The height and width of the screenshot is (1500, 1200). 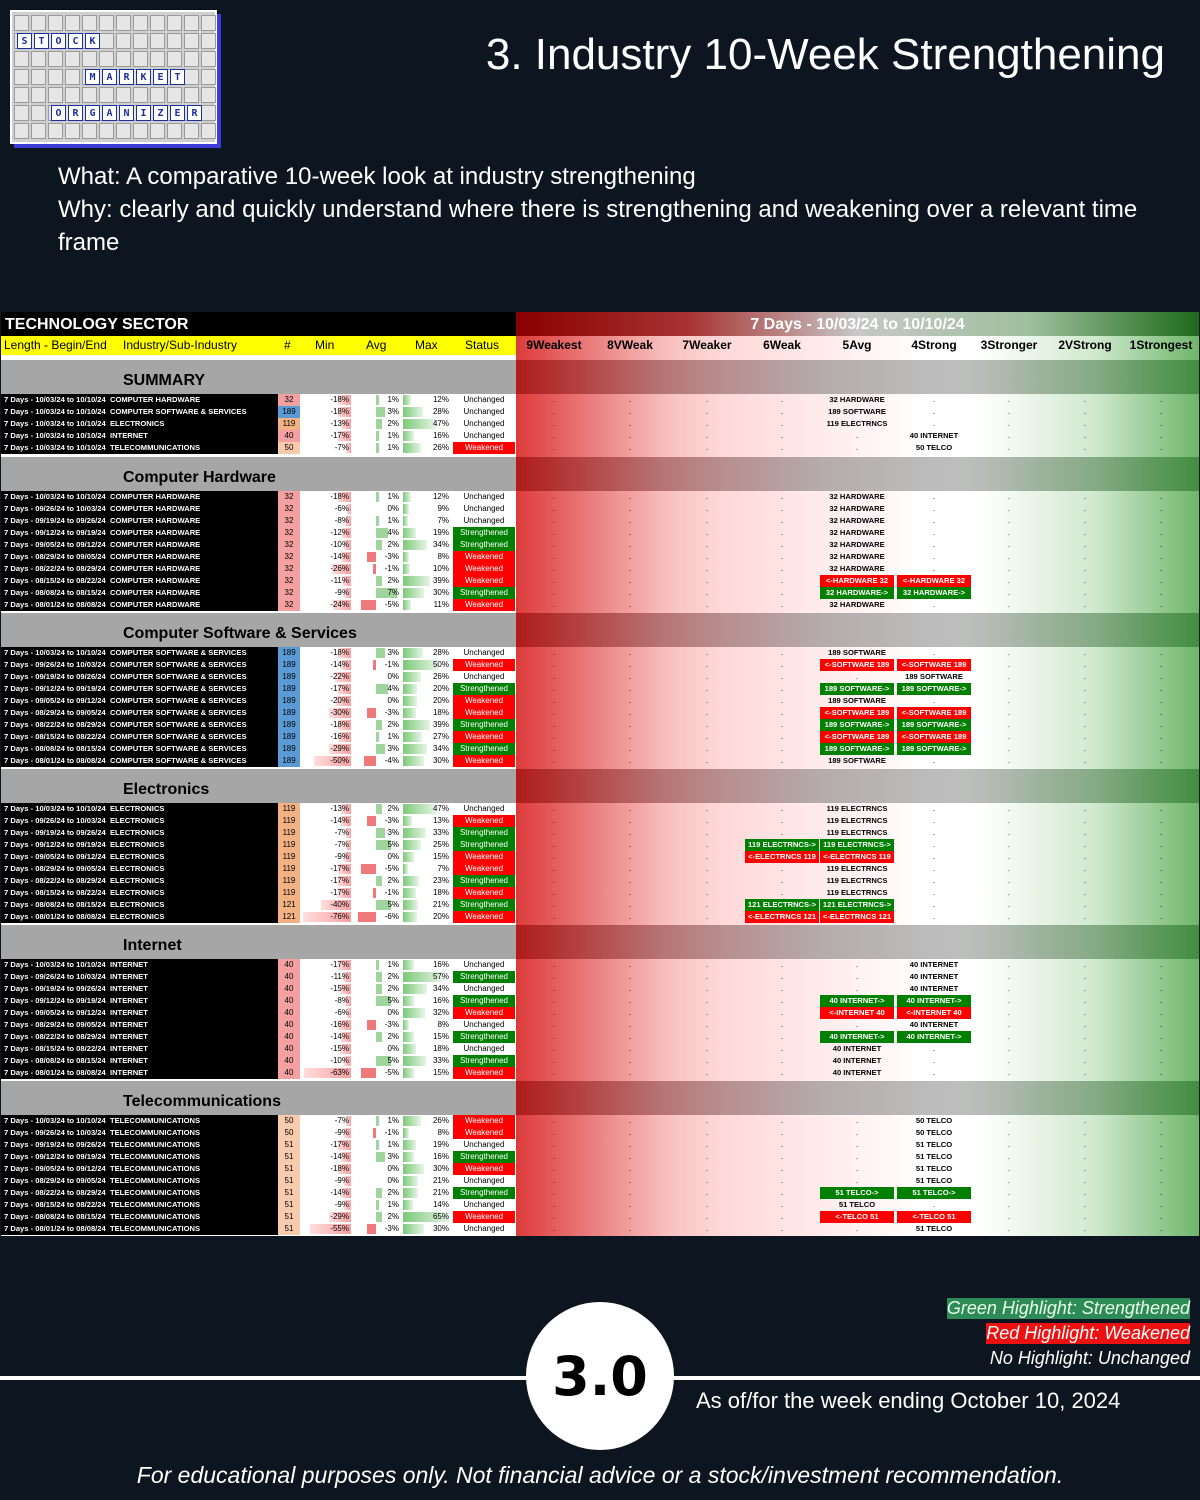 What do you see at coordinates (426, 1049) in the screenshot?
I see `row-max: 18%` at bounding box center [426, 1049].